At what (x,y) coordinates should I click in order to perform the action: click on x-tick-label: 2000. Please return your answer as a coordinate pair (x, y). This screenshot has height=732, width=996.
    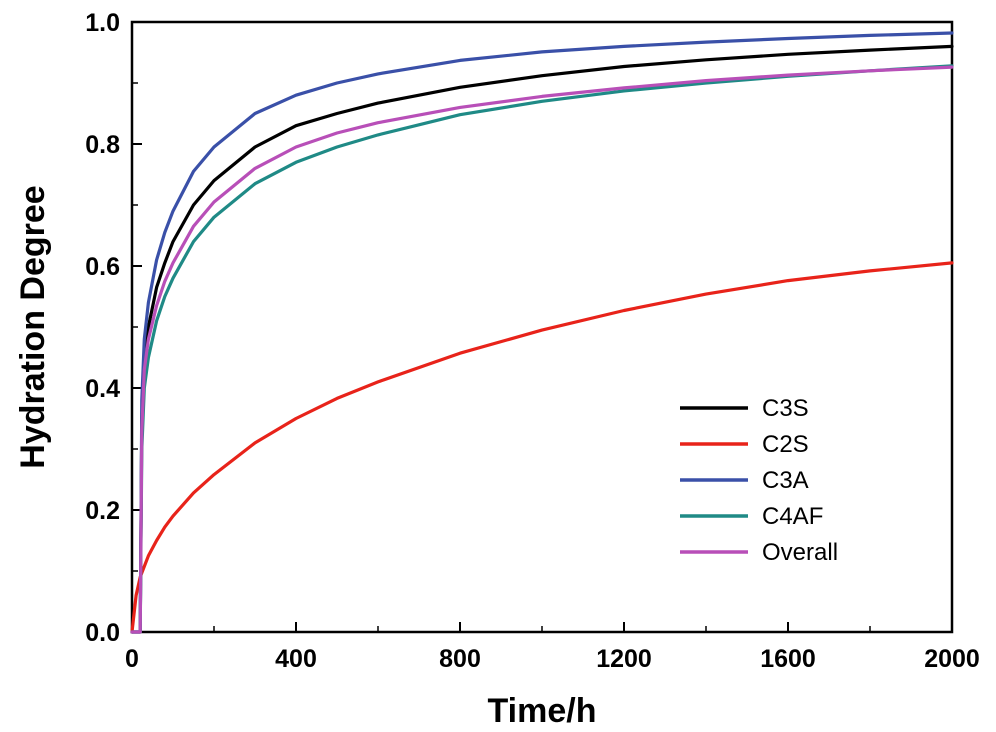
    Looking at the image, I should click on (952, 659).